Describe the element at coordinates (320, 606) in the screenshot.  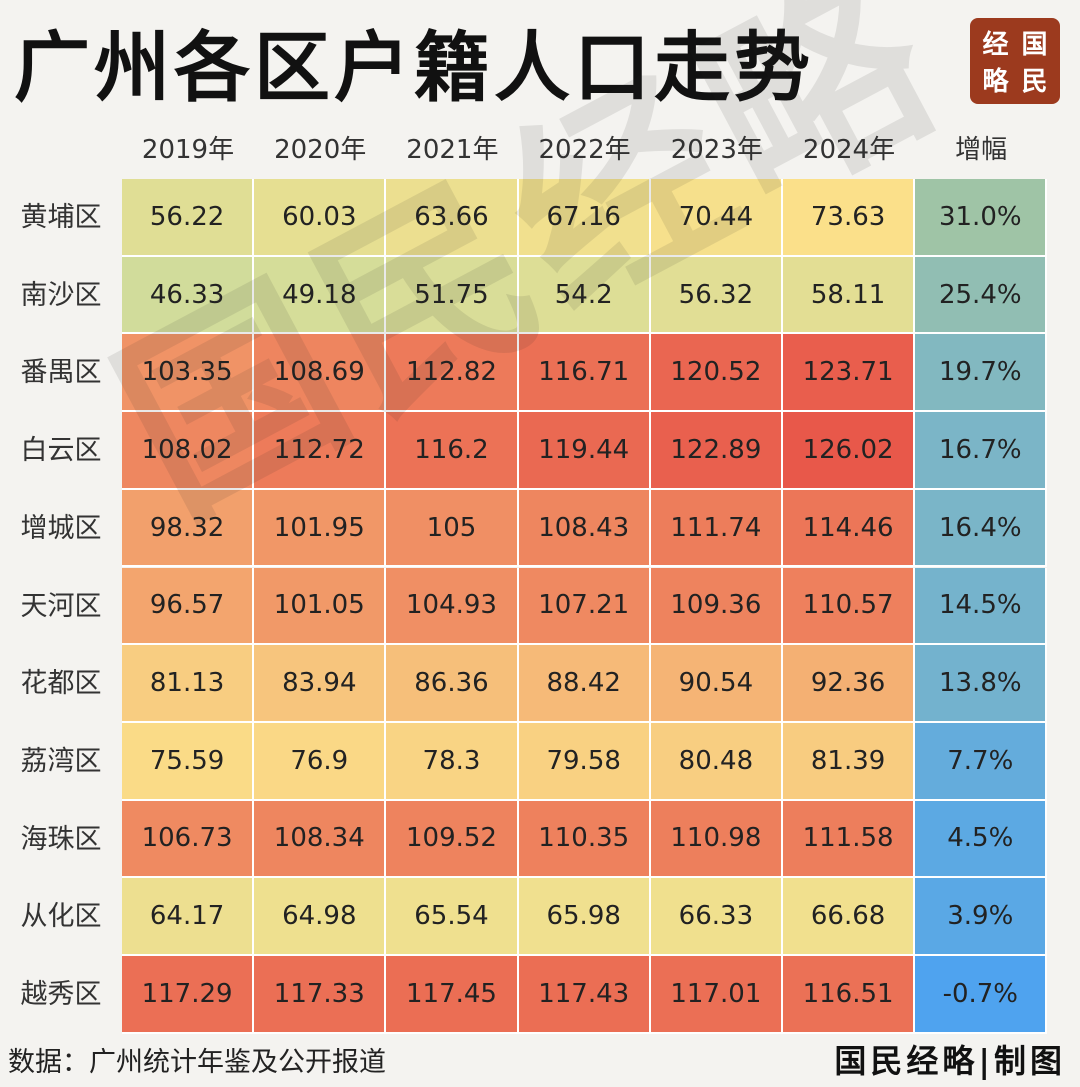
I see `value-cell: 101.05` at that location.